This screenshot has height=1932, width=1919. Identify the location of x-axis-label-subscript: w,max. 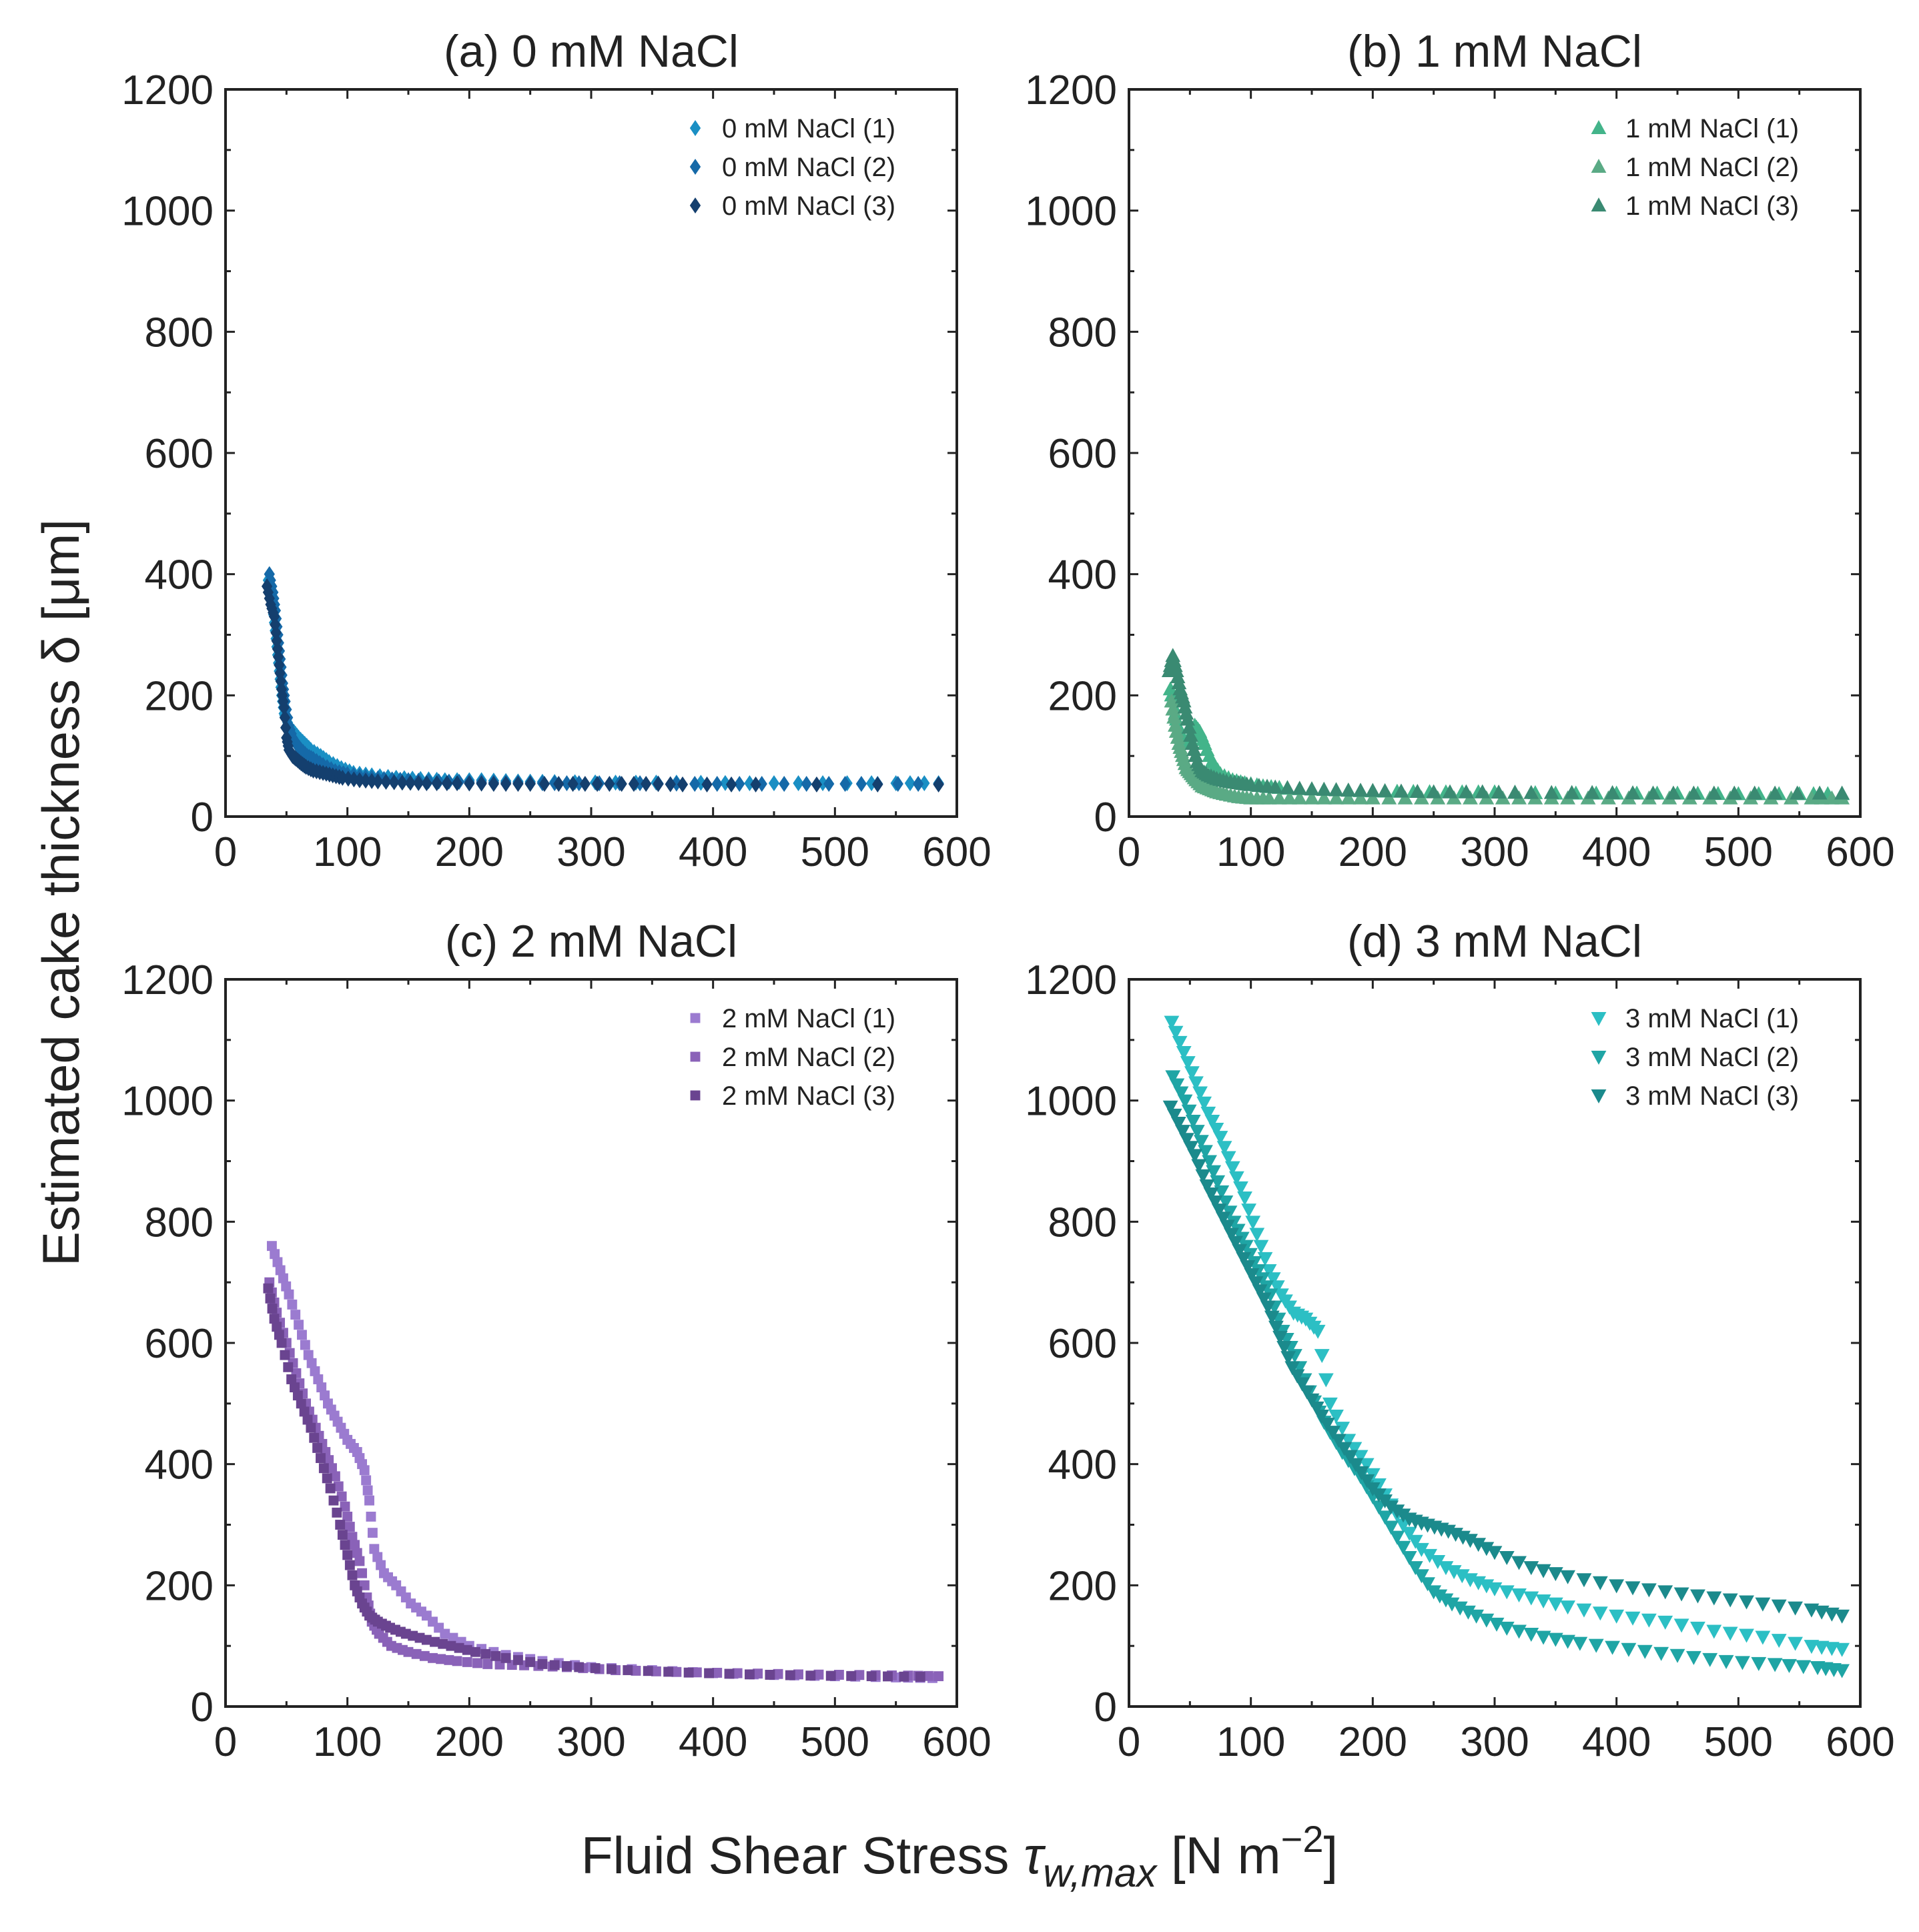
(1100, 1873).